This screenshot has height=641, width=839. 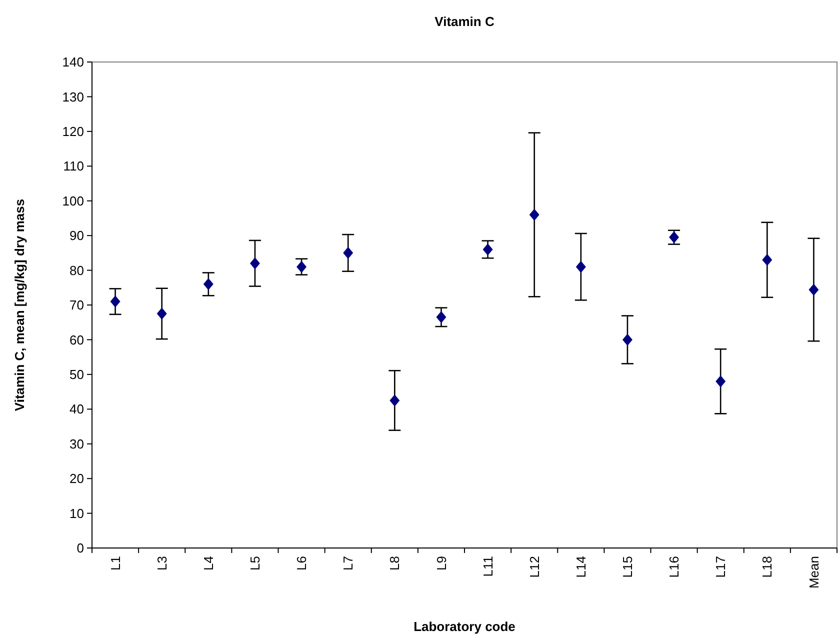 What do you see at coordinates (348, 563) in the screenshot?
I see `x-tick-label: L7` at bounding box center [348, 563].